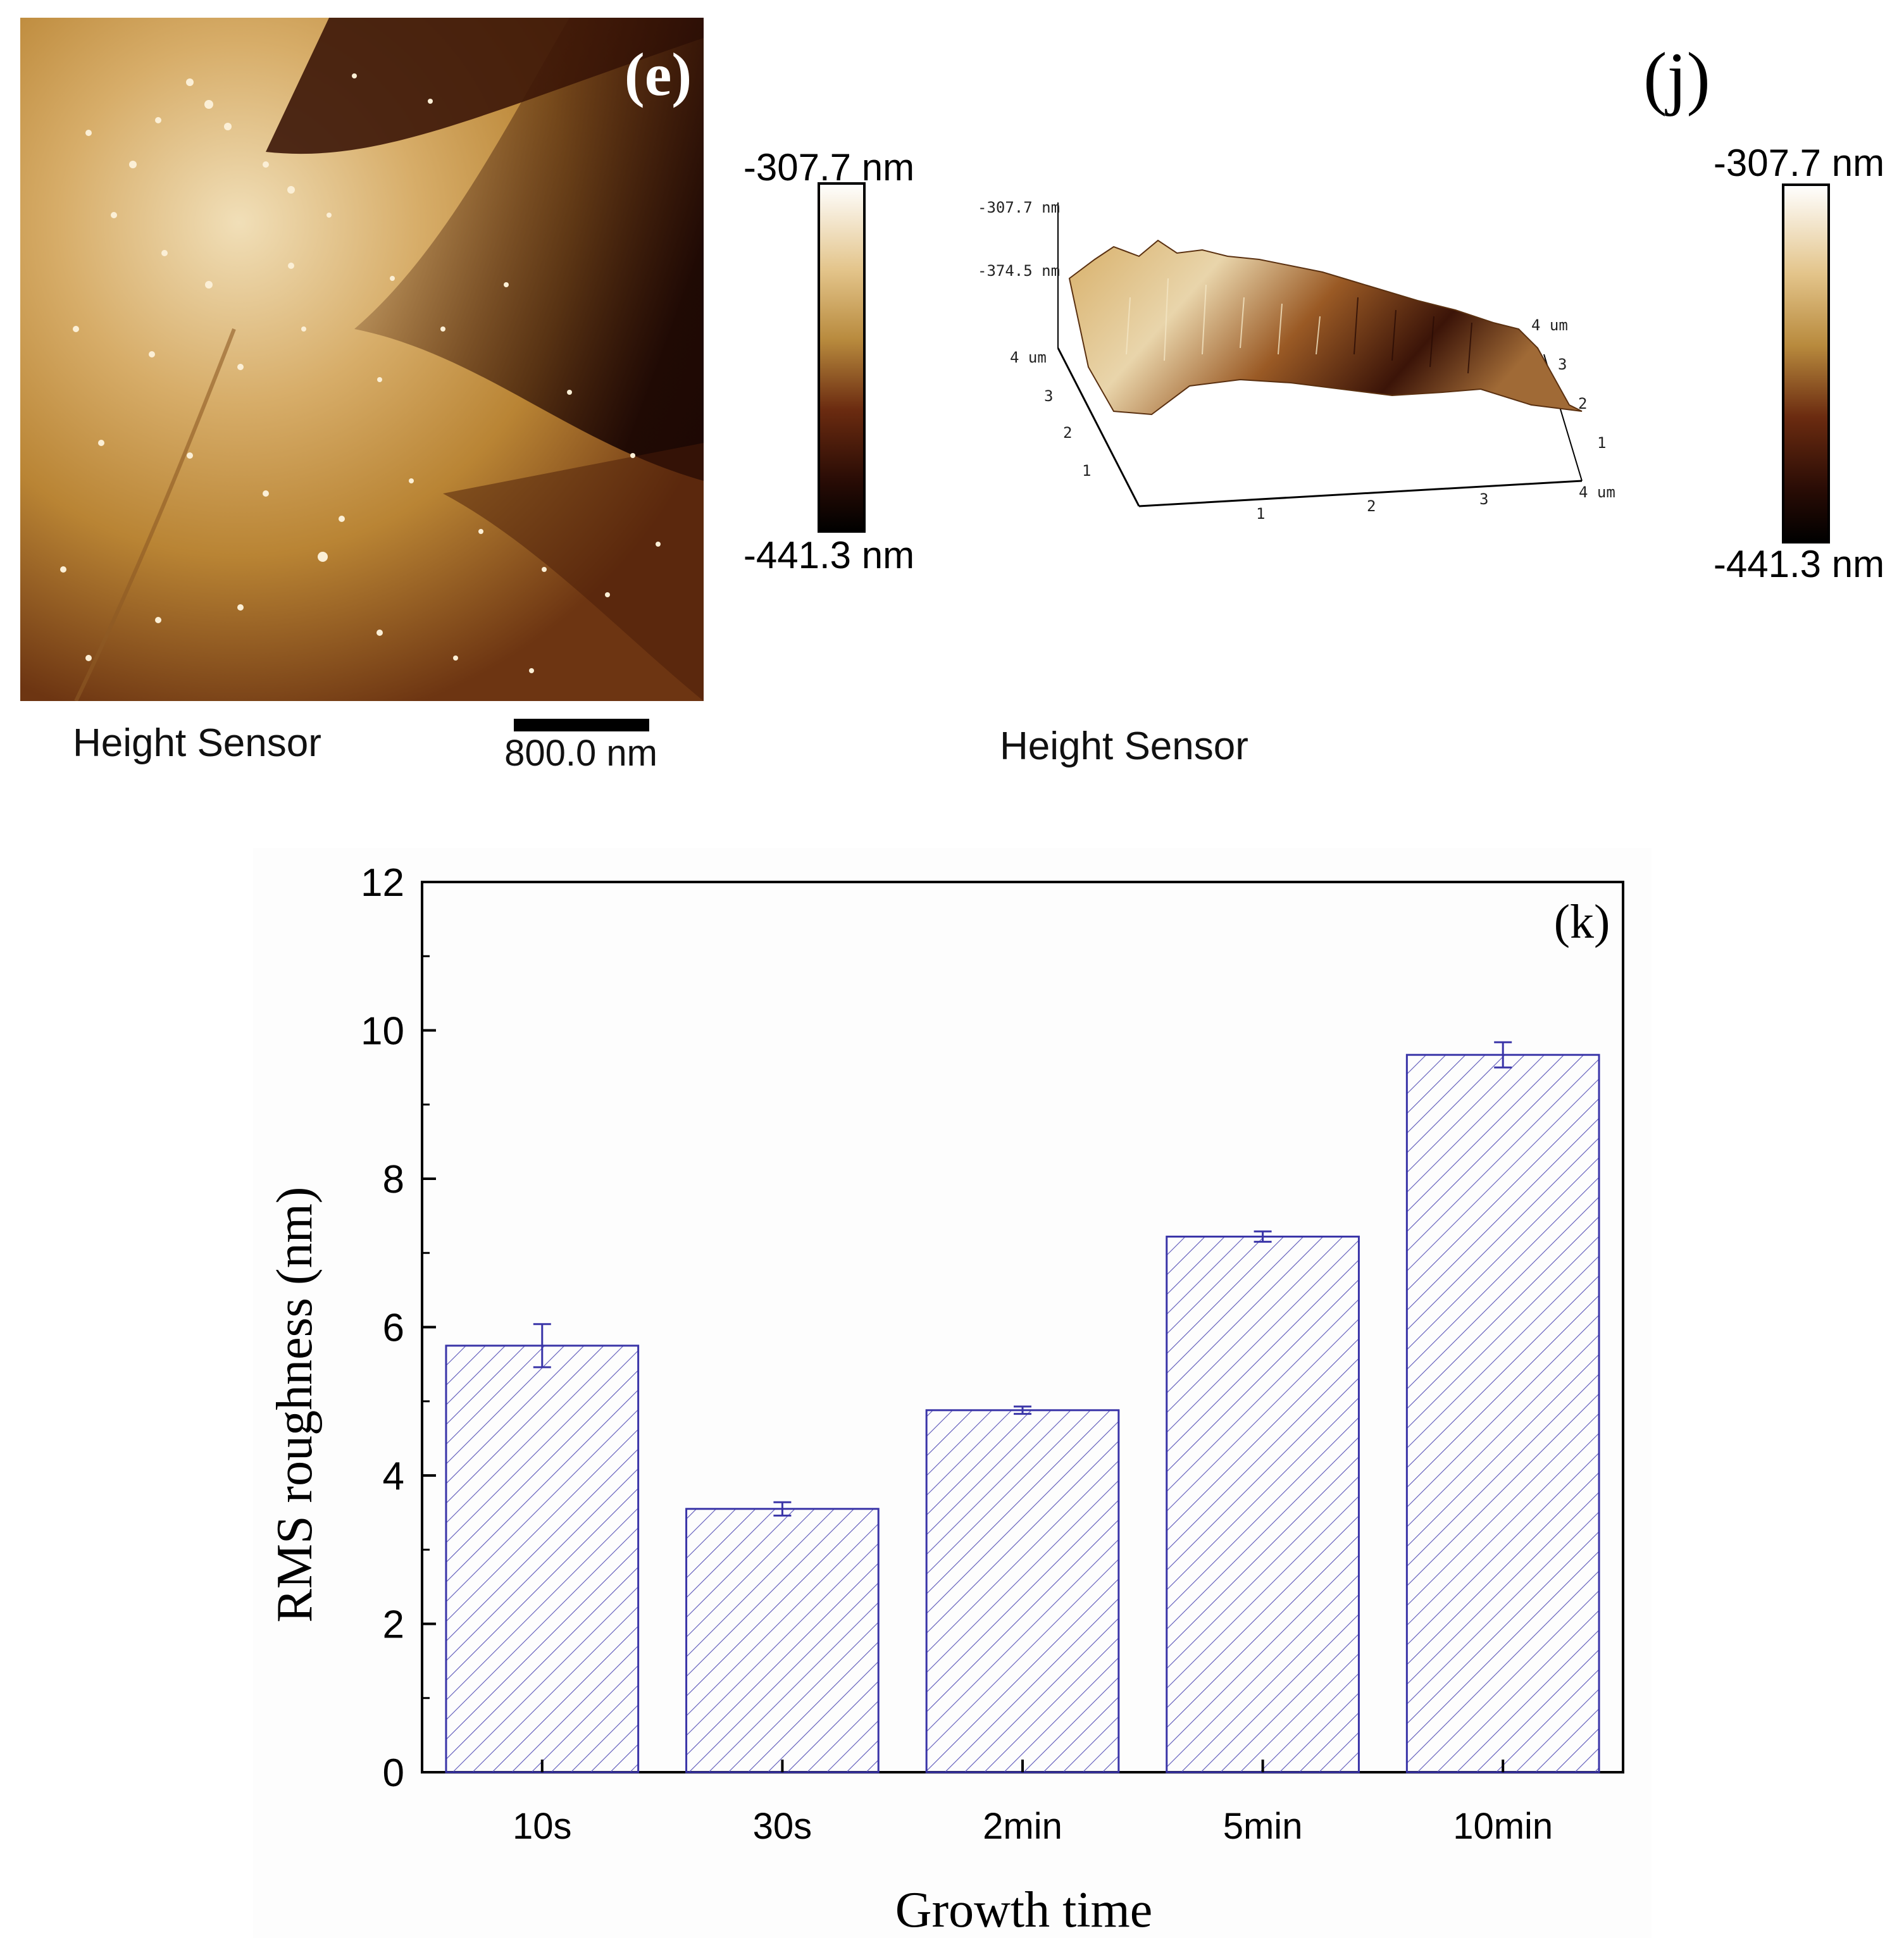  I want to click on y-tick-label: 4, so click(393, 1477).